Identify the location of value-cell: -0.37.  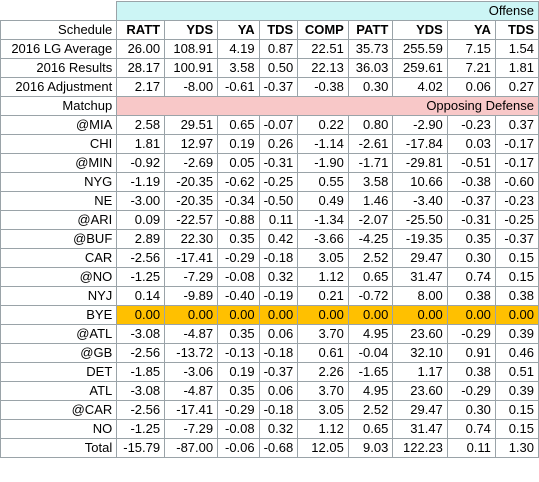
(278, 87).